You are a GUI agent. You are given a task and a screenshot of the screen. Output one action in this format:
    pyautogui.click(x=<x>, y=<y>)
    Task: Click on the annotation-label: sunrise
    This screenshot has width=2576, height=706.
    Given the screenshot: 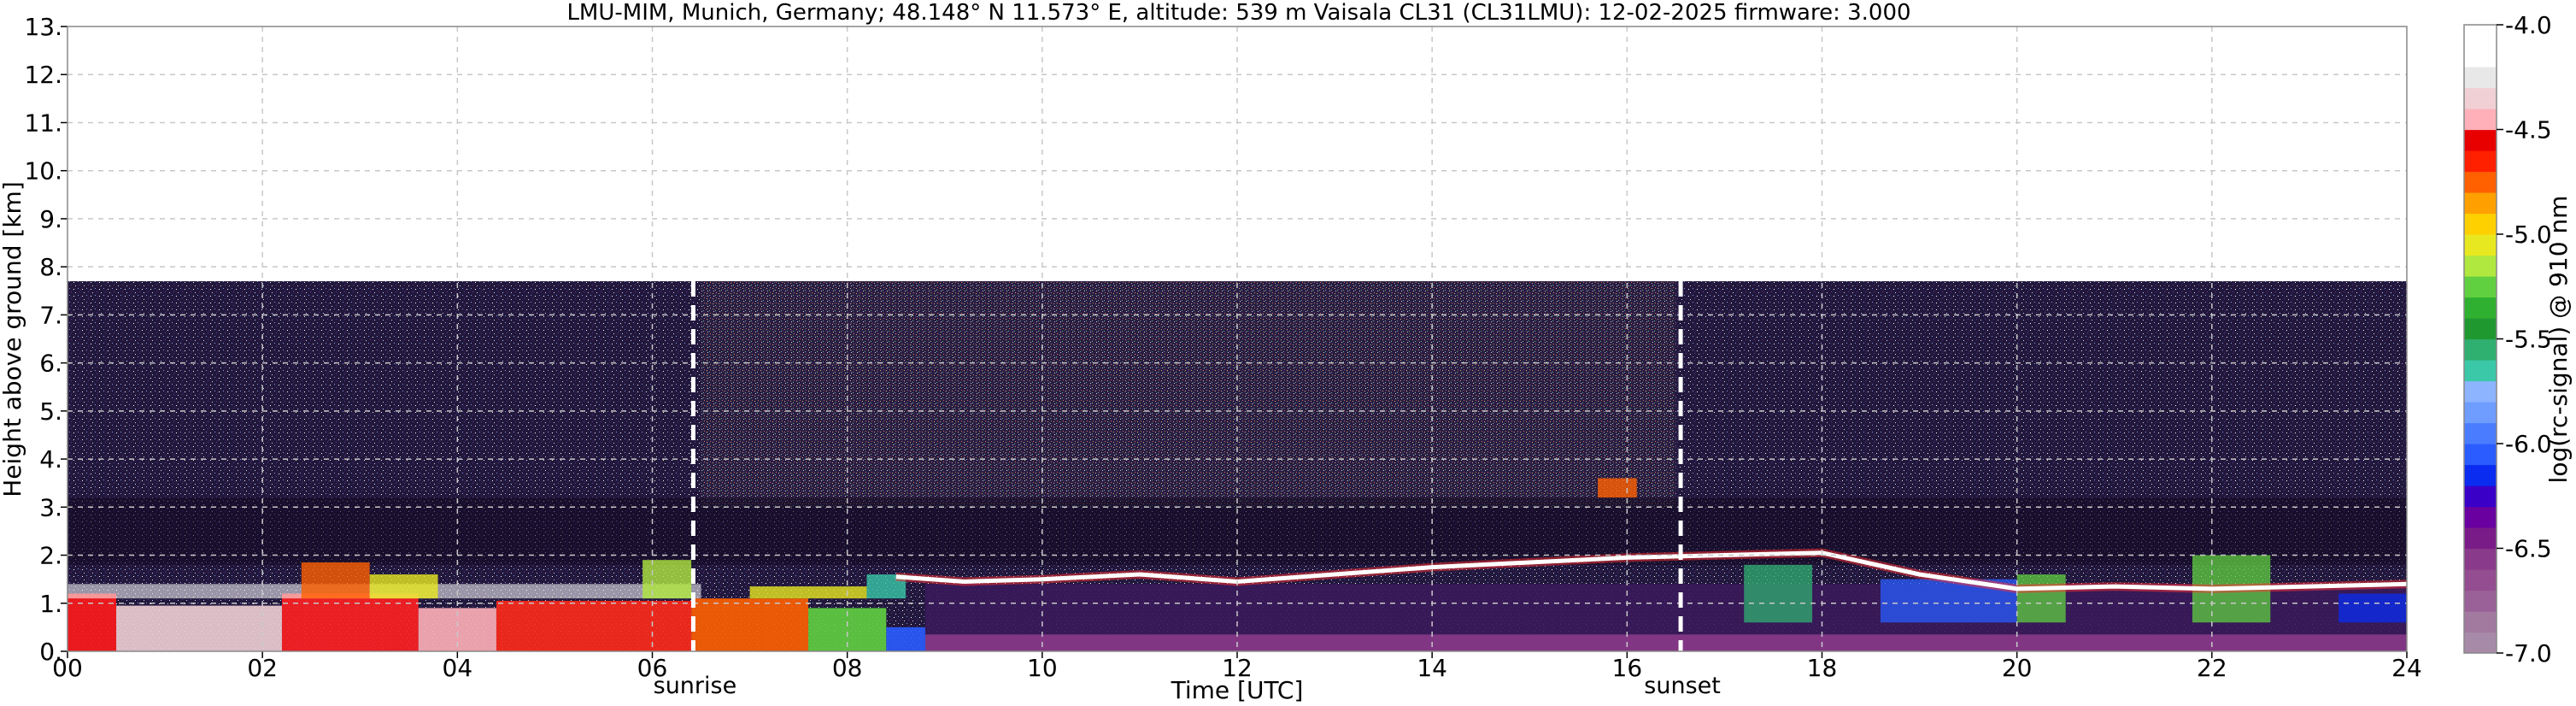 What is the action you would take?
    pyautogui.click(x=695, y=686)
    